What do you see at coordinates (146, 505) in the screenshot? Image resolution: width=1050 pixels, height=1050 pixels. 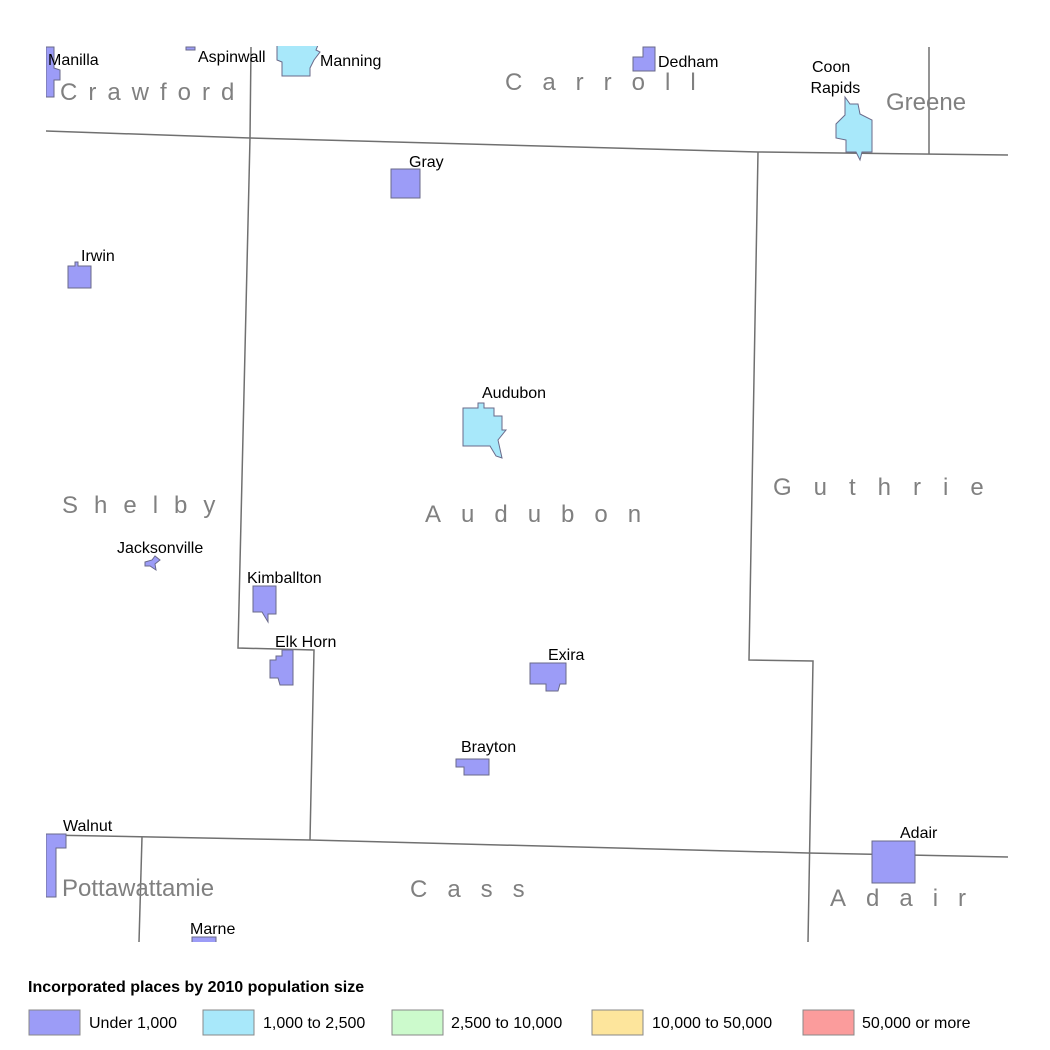 I see `county-label: Shelby` at bounding box center [146, 505].